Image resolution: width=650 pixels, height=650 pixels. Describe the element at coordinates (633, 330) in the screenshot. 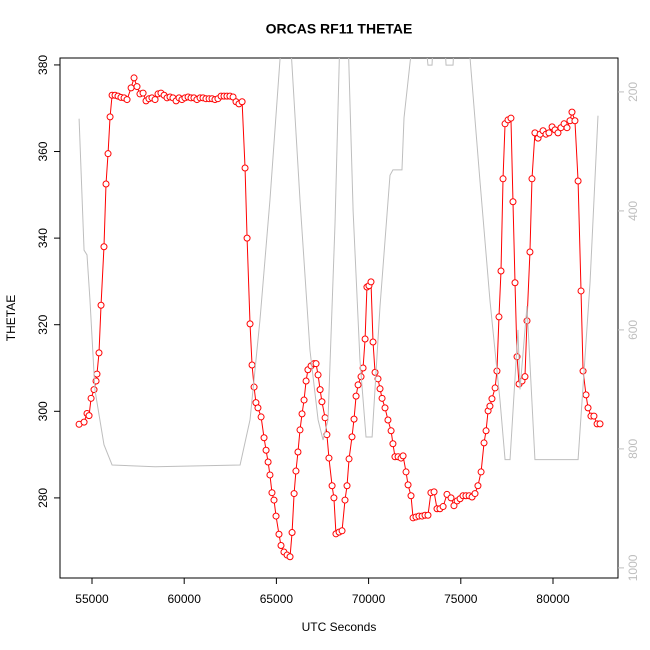

I see `y2-tick-label: 600` at that location.